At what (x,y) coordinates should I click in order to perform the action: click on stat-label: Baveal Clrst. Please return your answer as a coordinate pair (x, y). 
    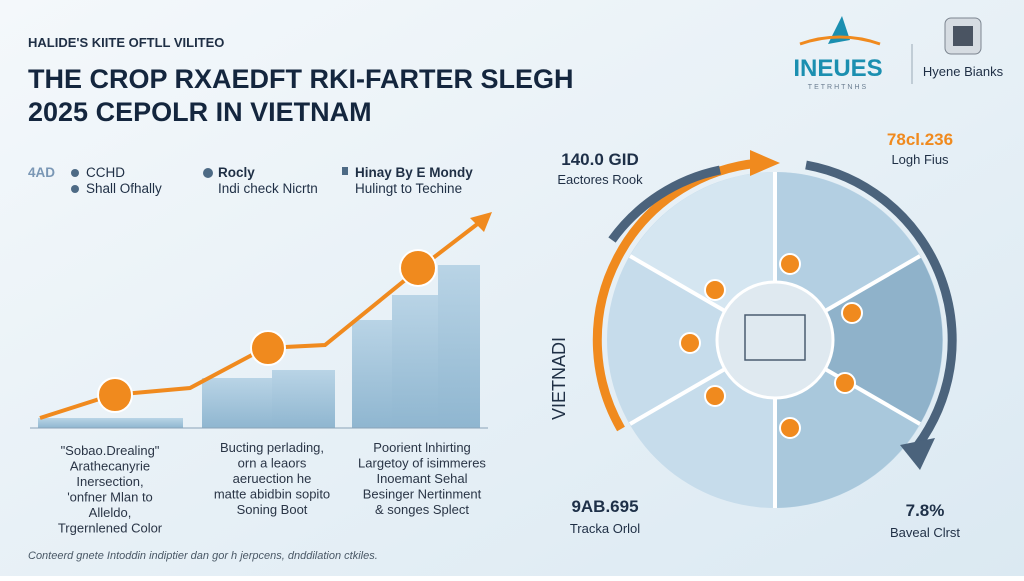
    Looking at the image, I should click on (925, 532).